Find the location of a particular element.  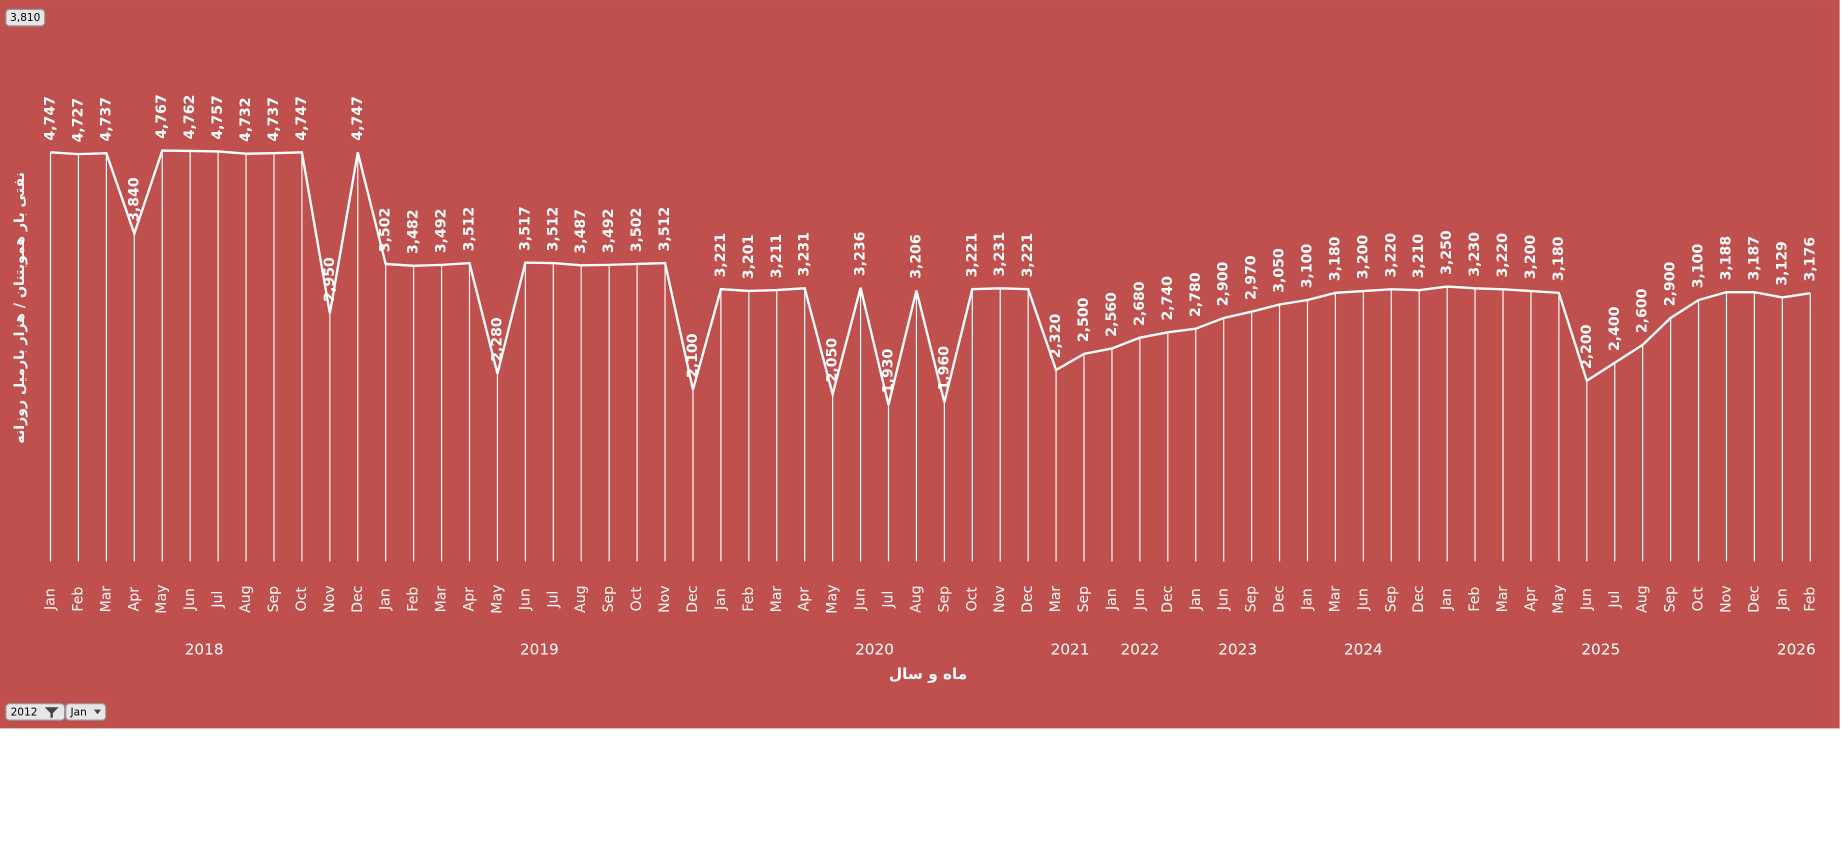

value-label: 3,250 is located at coordinates (1447, 252).